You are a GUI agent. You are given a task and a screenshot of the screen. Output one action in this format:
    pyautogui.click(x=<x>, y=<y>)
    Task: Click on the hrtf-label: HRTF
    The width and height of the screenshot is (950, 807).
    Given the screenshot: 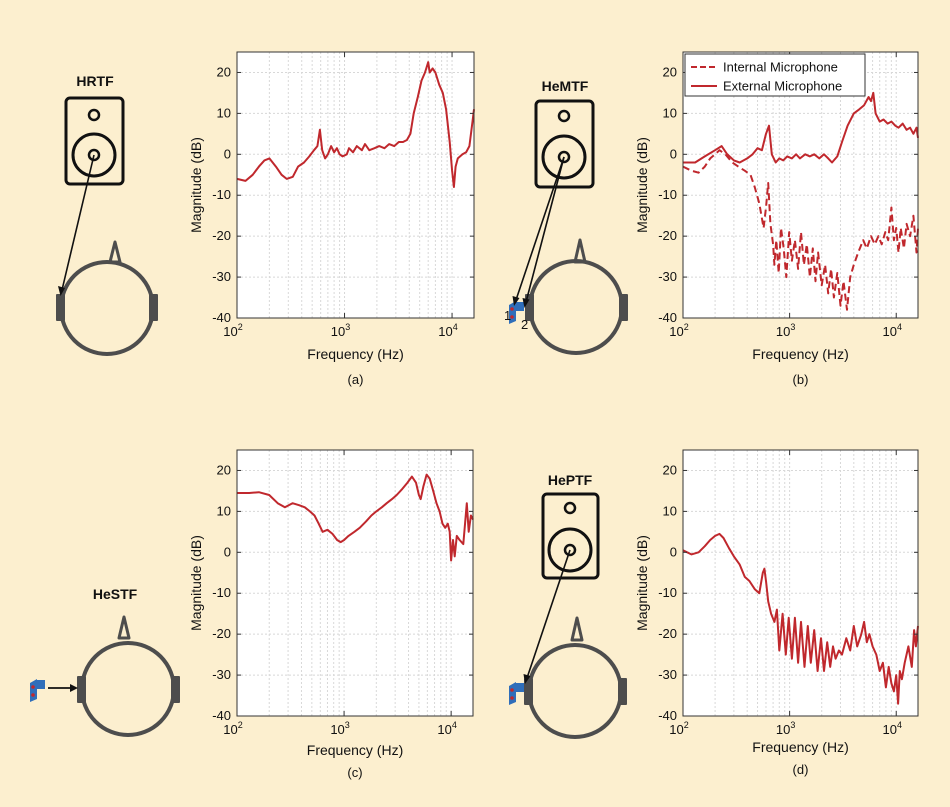 What is the action you would take?
    pyautogui.click(x=95, y=81)
    